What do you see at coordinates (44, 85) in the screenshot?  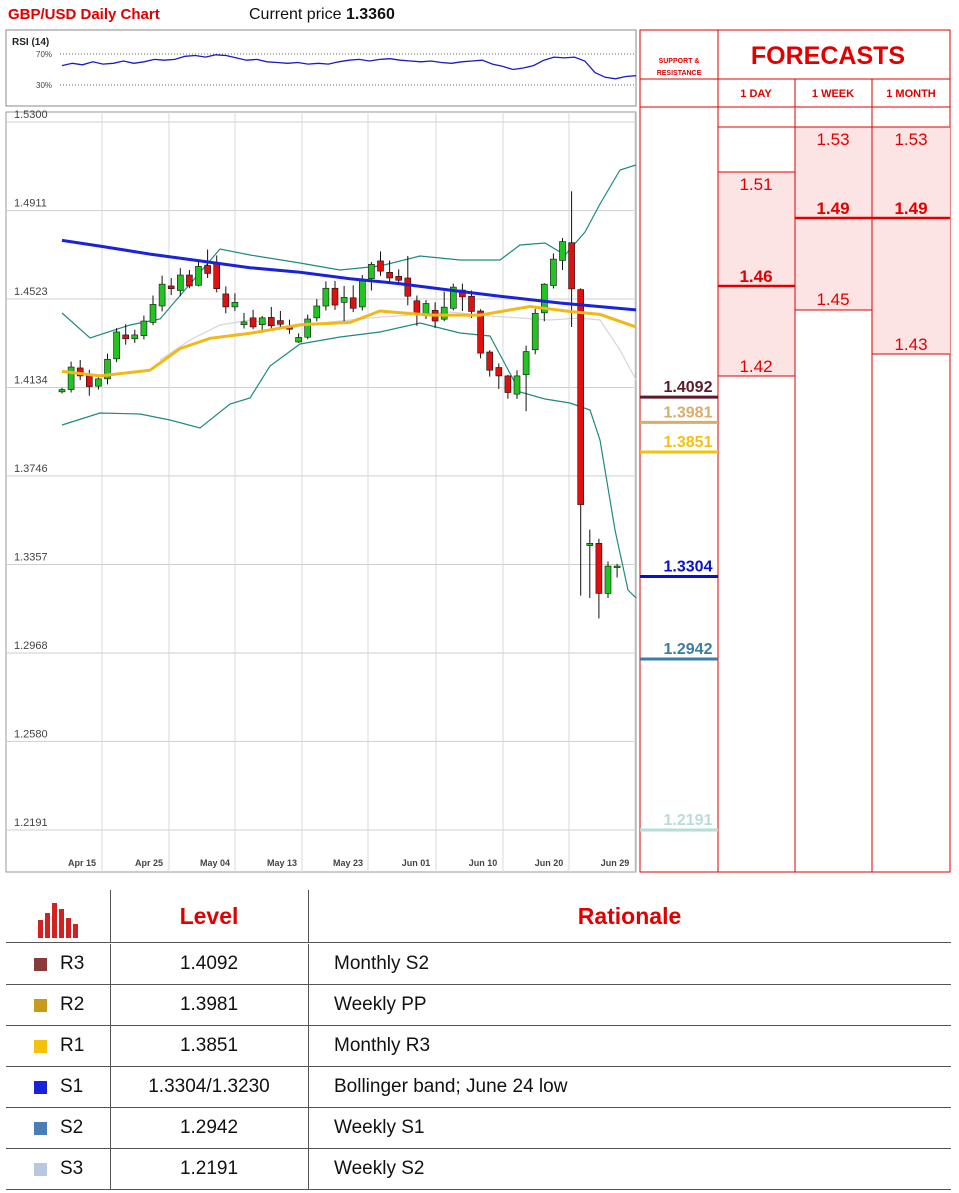 I see `rsi-lower-label: 30%` at bounding box center [44, 85].